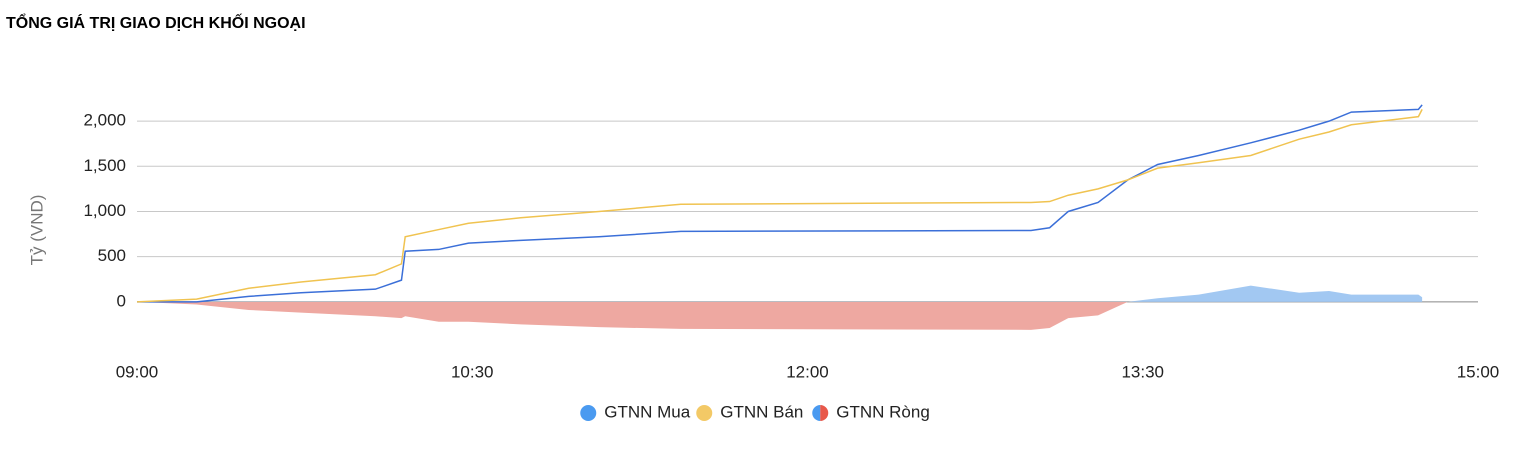 The image size is (1518, 461). I want to click on legend-item: GTNN Mua, so click(635, 411).